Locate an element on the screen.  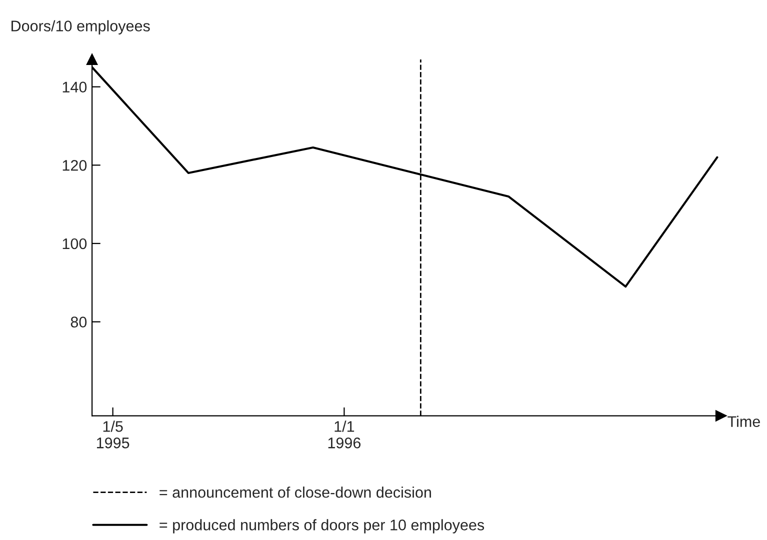
y-axis-title: Doors/10 employees is located at coordinates (81, 27).